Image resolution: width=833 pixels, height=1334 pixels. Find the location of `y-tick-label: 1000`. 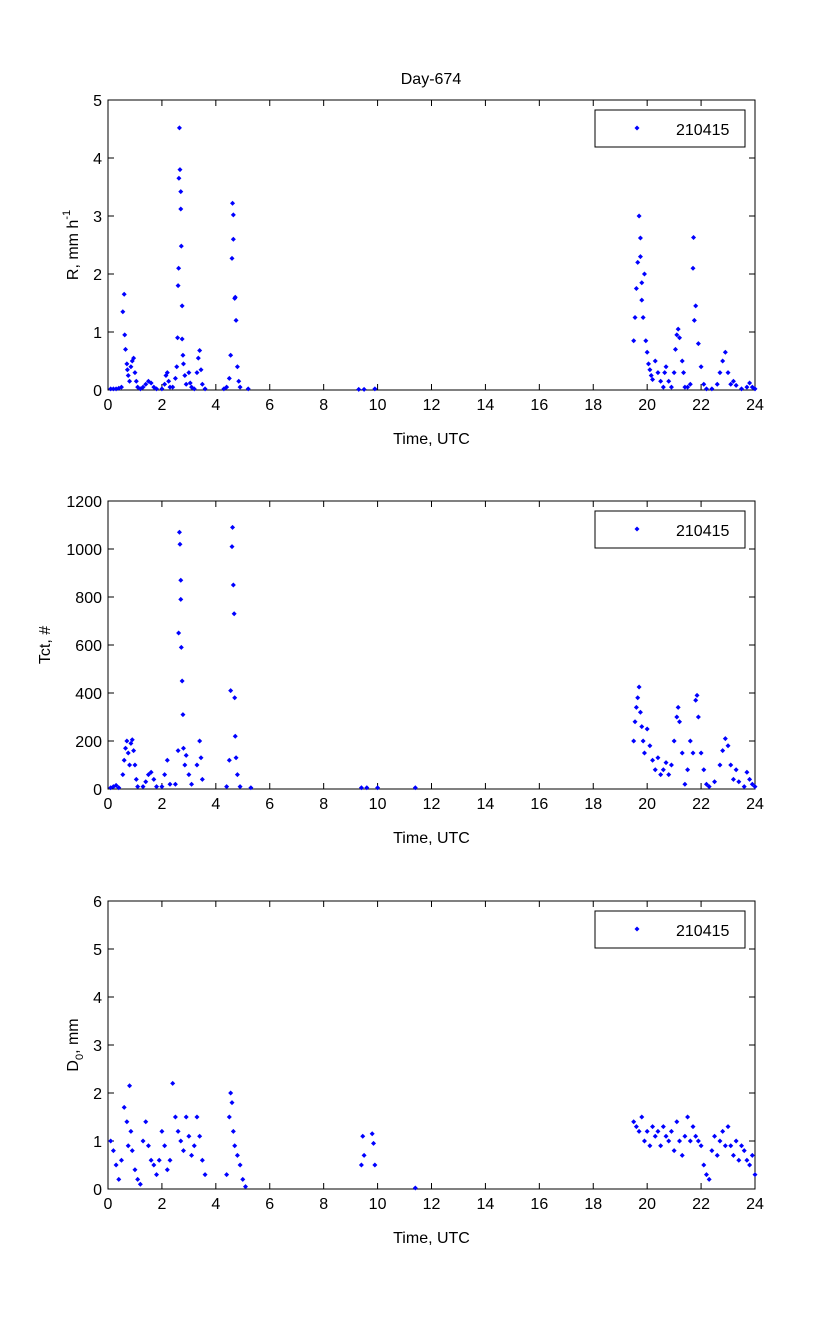

y-tick-label: 1000 is located at coordinates (84, 550).